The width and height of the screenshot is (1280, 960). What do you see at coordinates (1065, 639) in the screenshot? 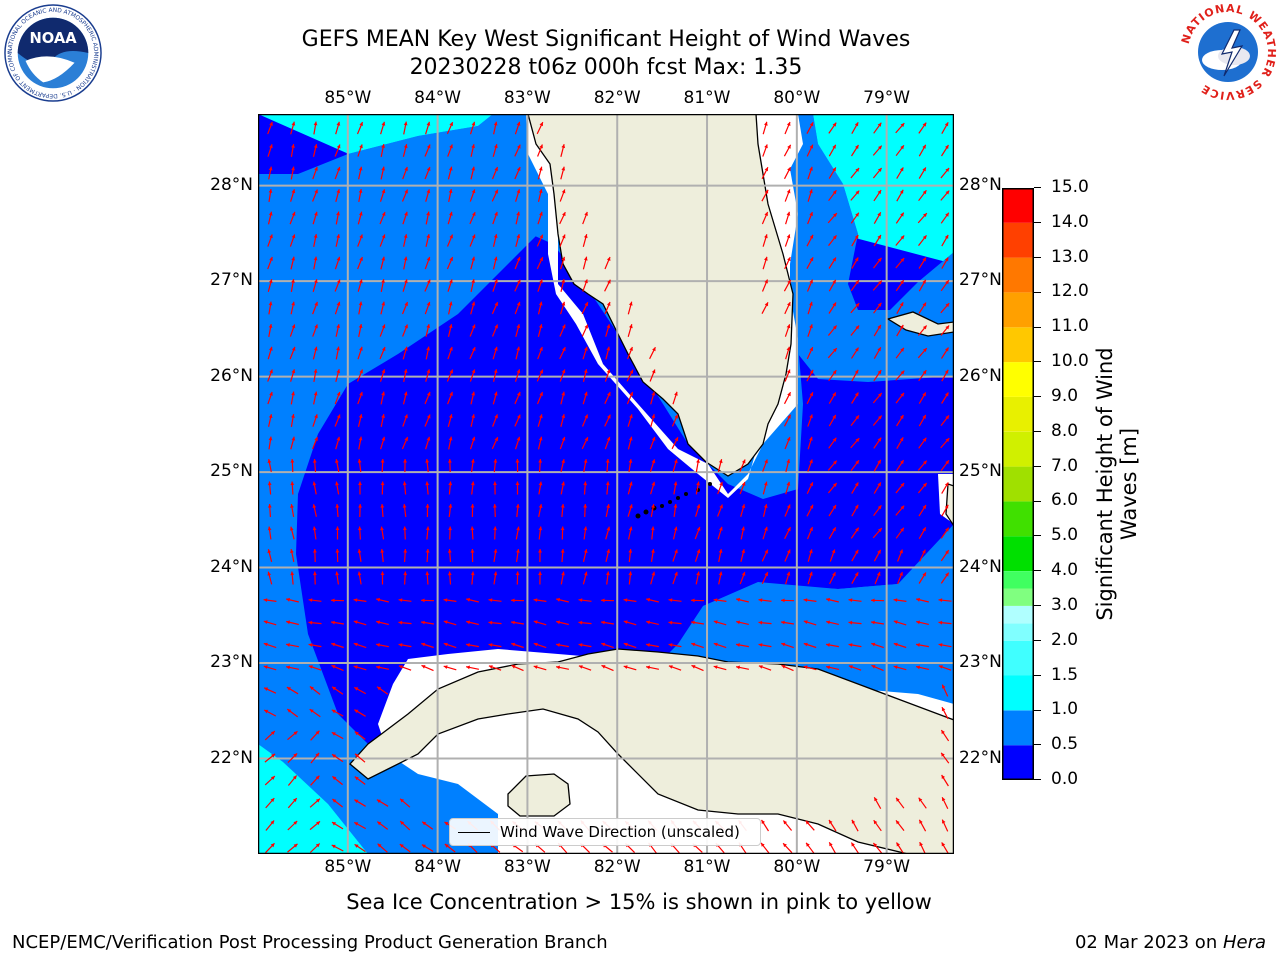
I see `colorbar-tick-label: 2.0` at bounding box center [1065, 639].